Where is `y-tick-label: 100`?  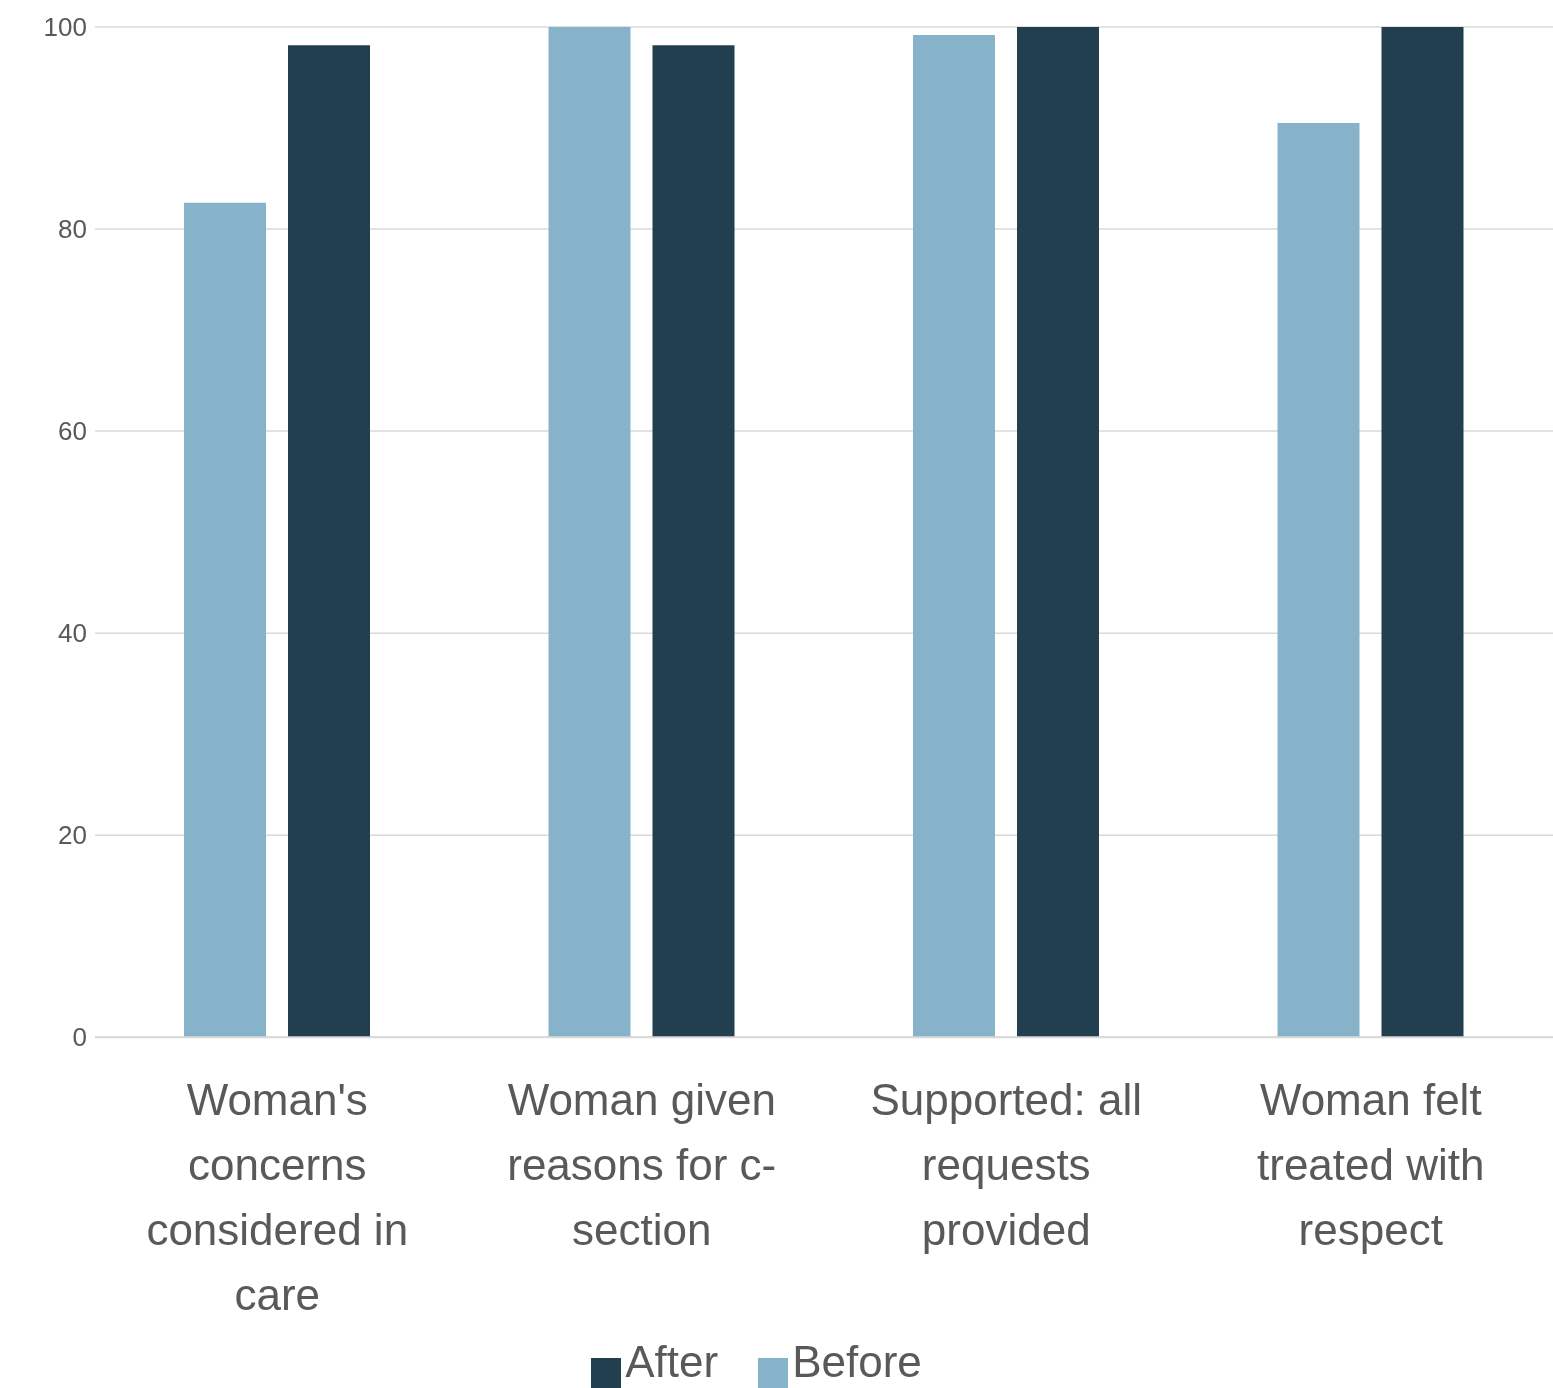 y-tick-label: 100 is located at coordinates (65, 27).